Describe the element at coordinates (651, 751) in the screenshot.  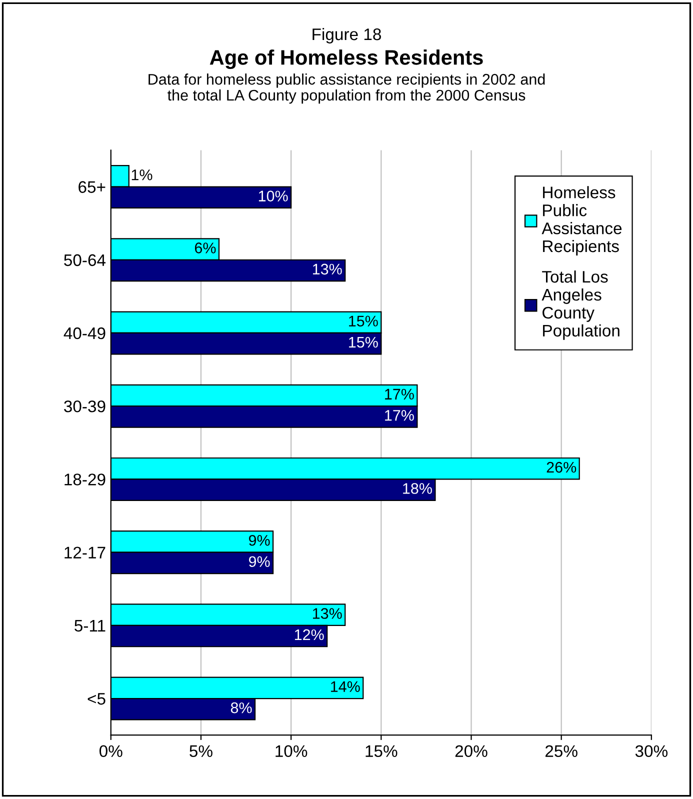
I see `x-tick-label: 30%` at that location.